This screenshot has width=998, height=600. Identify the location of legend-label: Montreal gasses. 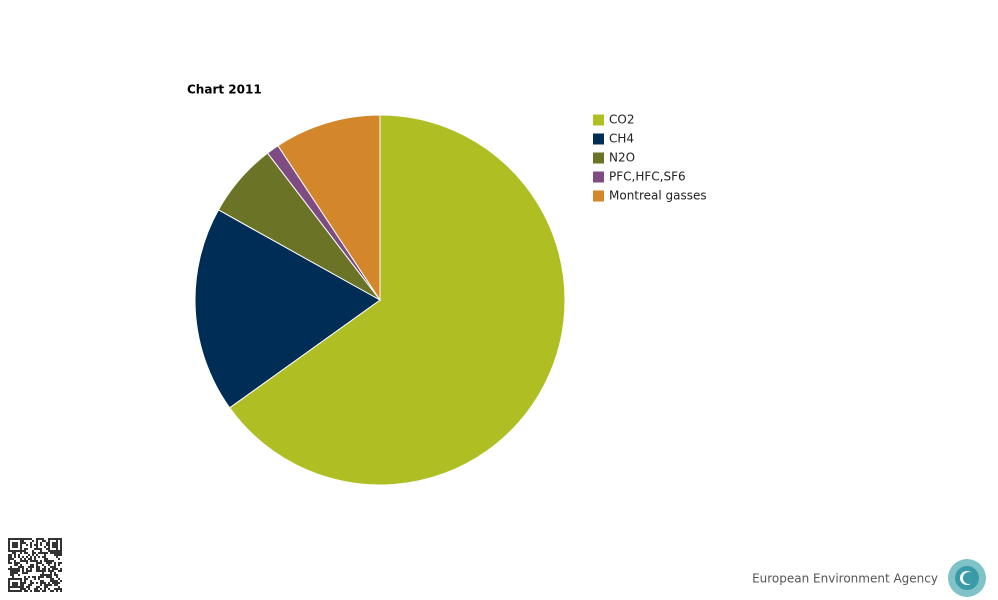
(658, 196).